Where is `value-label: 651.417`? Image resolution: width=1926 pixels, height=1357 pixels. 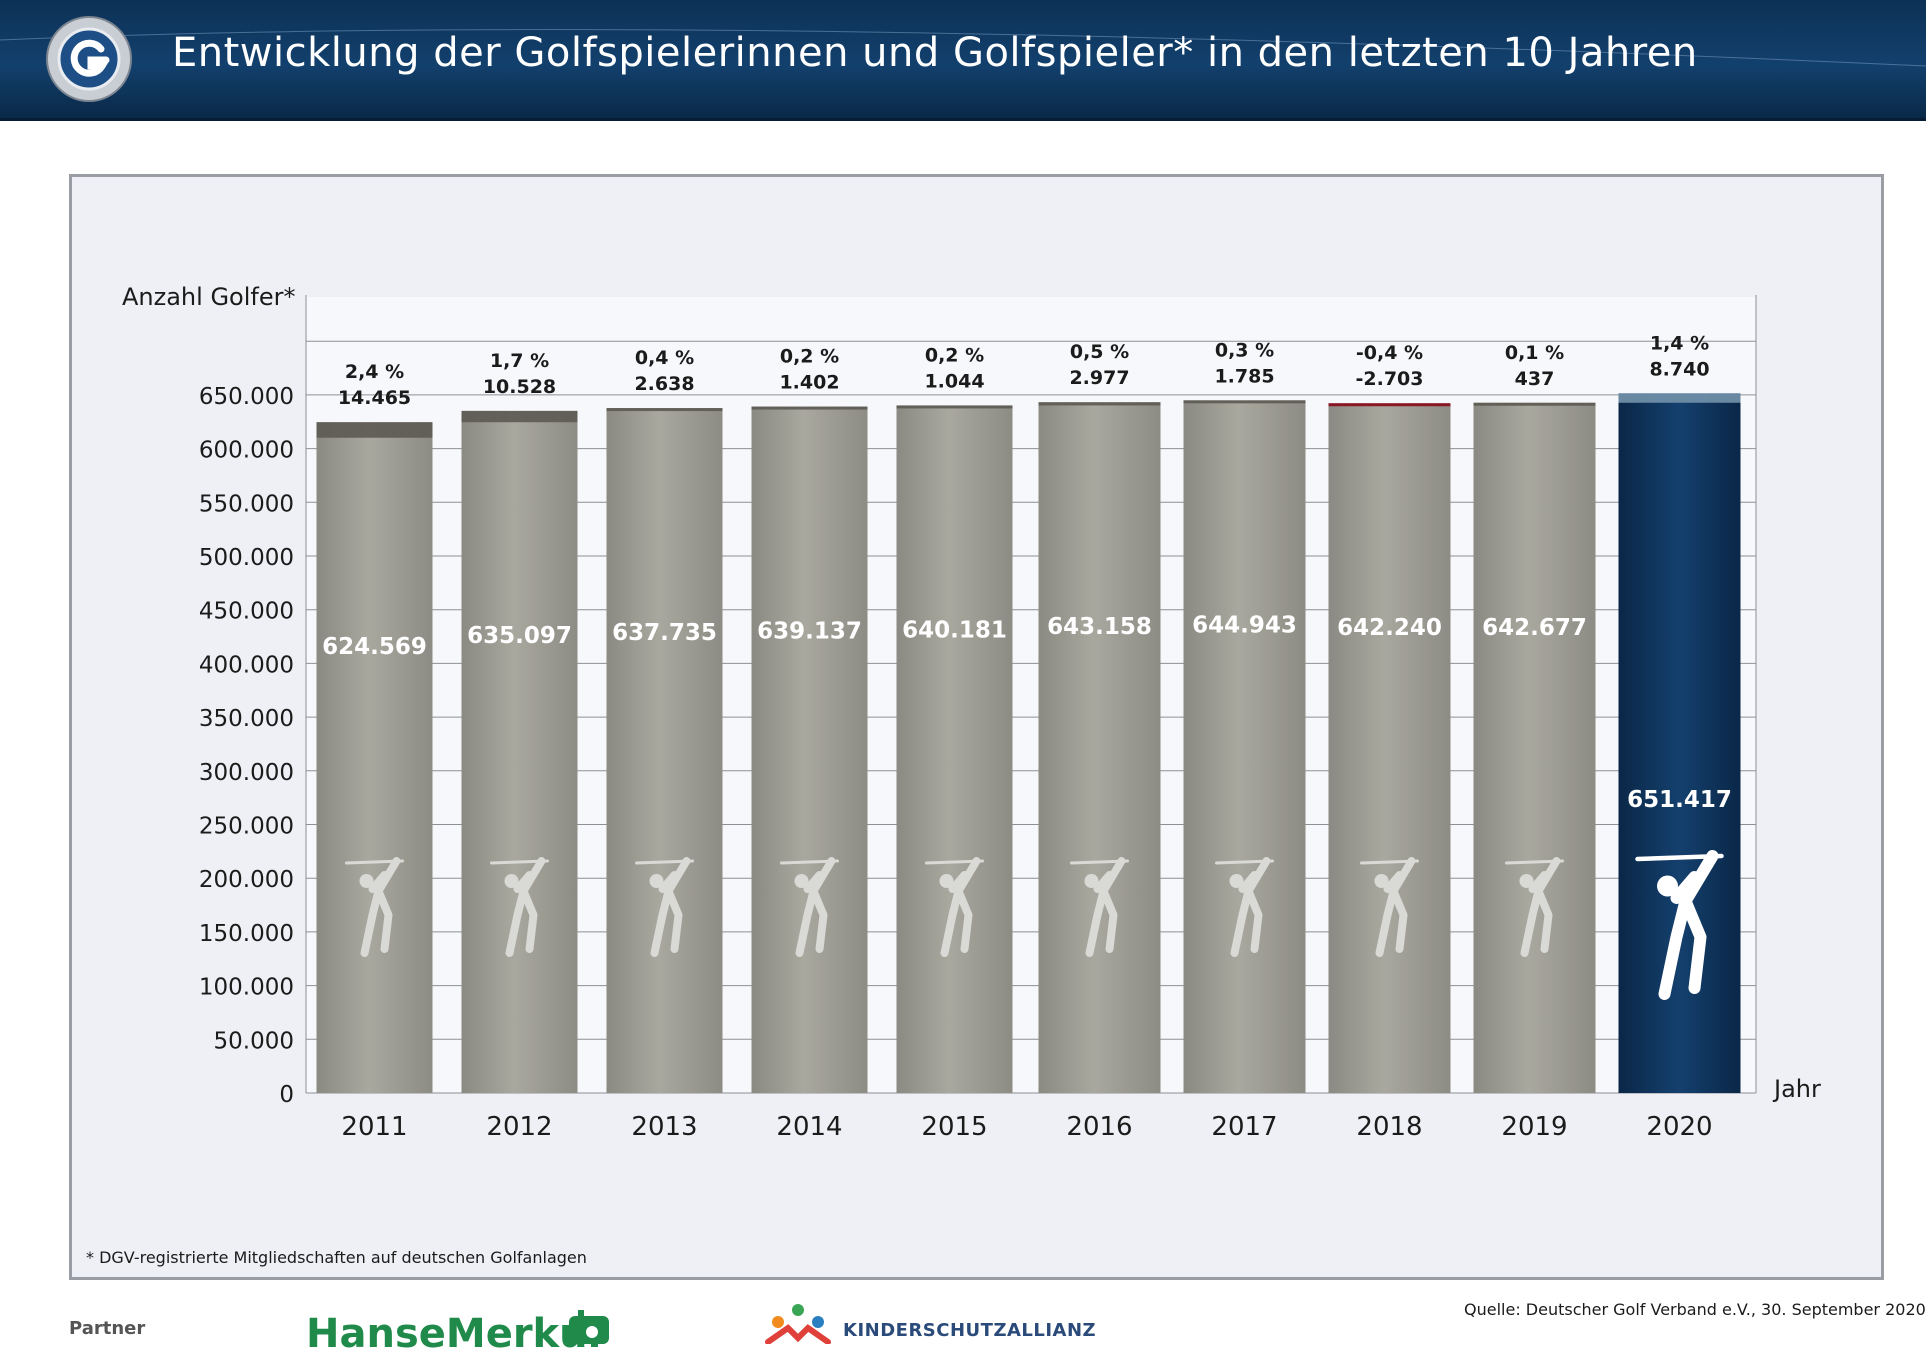
value-label: 651.417 is located at coordinates (1679, 800).